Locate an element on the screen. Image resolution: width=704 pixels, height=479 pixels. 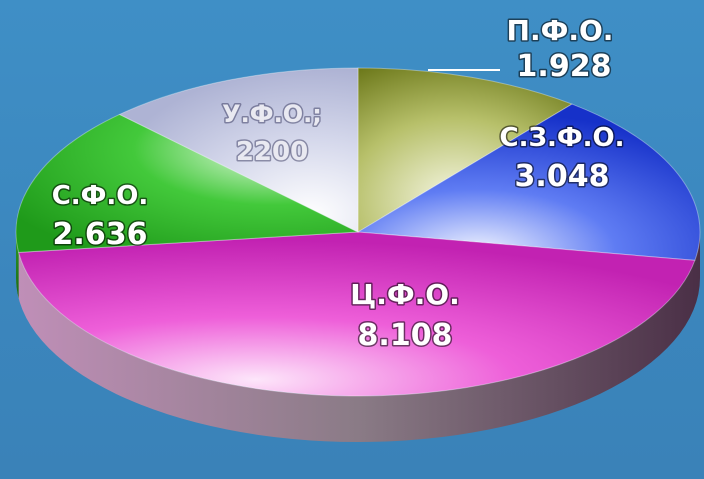
slice-value-cfo: 8.108 is located at coordinates (405, 335).